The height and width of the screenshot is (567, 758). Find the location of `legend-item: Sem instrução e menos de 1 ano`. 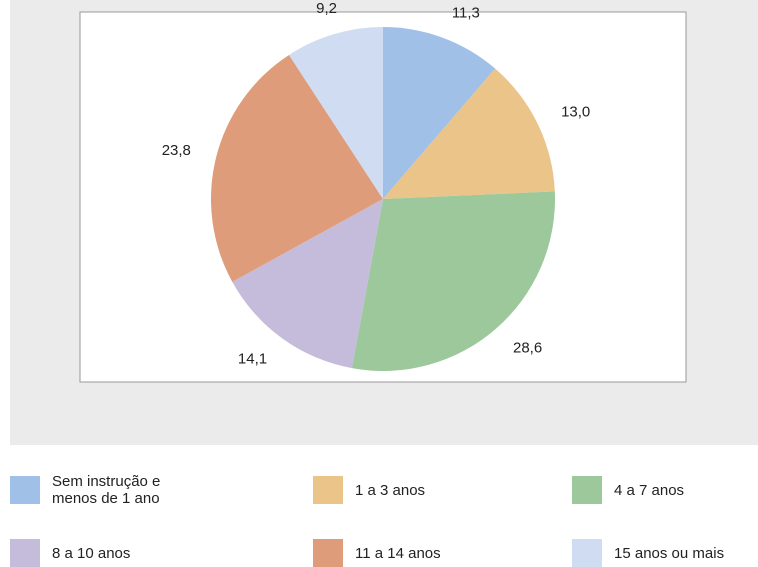

legend-item: Sem instrução e menos de 1 ano is located at coordinates (93, 490).